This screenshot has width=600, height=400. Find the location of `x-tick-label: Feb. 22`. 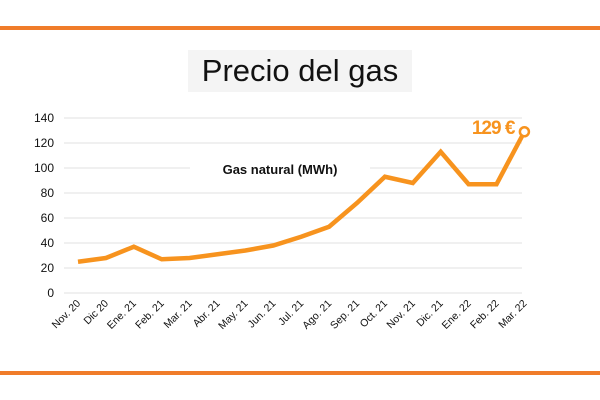

x-tick-label: Feb. 22 is located at coordinates (485, 315).